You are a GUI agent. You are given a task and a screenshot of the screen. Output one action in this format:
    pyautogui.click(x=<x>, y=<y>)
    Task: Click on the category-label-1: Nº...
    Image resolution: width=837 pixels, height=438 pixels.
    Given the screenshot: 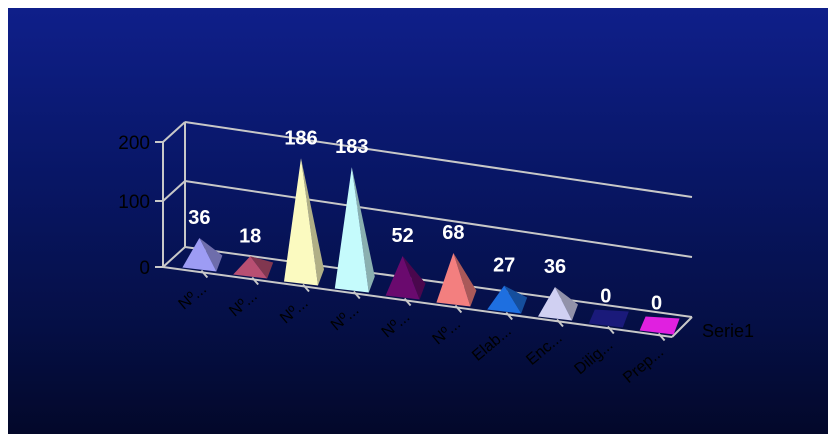 What is the action you would take?
    pyautogui.click(x=192, y=297)
    